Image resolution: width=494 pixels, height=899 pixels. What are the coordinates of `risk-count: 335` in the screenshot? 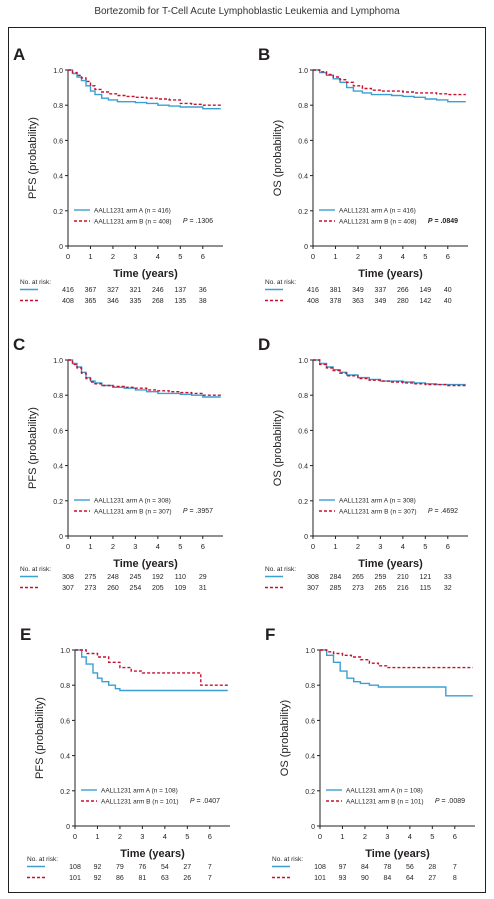 It's located at (136, 301).